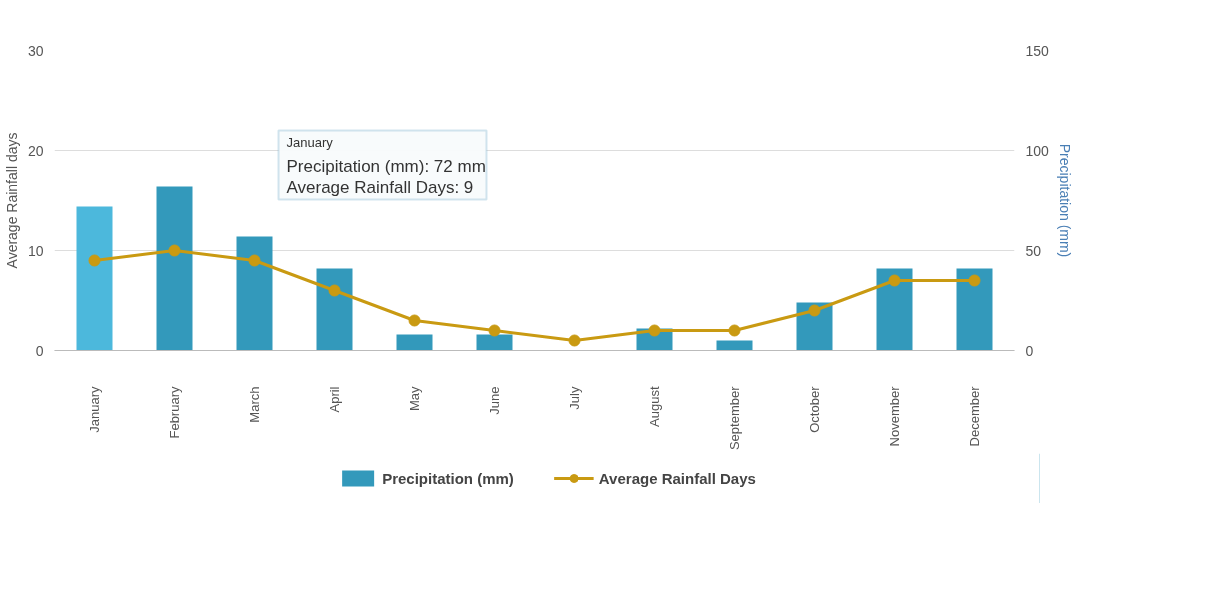  Describe the element at coordinates (35, 150) in the screenshot. I see `y-tick-label: 20` at that location.